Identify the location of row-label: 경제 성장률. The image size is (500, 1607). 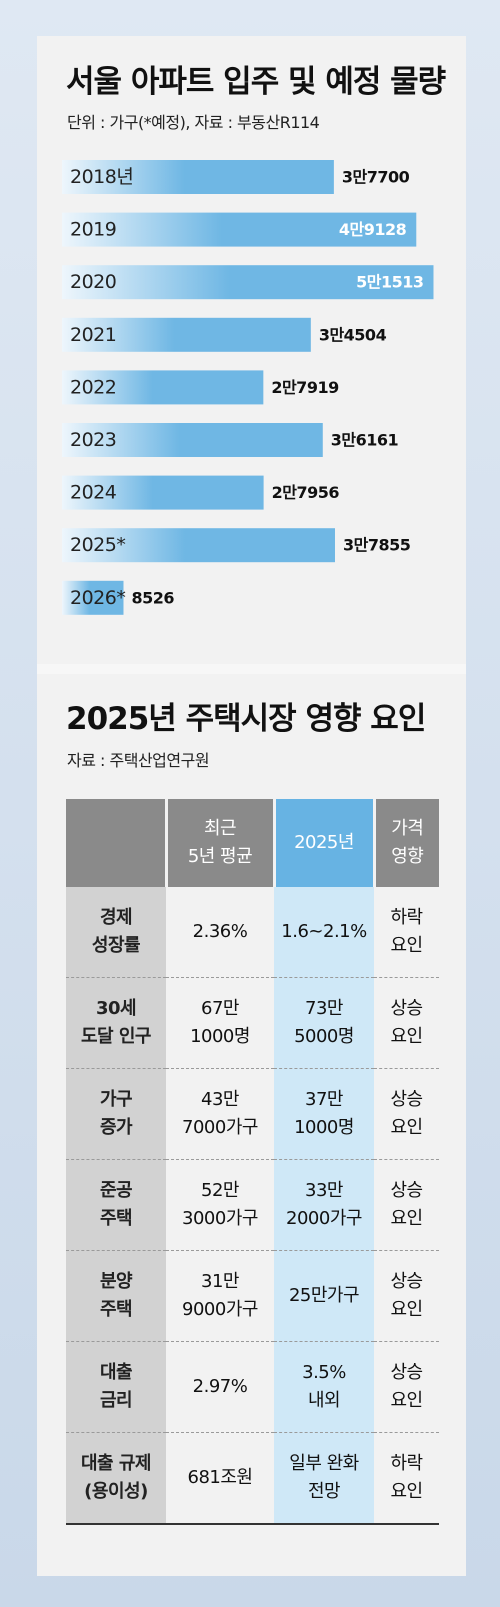
(116, 932).